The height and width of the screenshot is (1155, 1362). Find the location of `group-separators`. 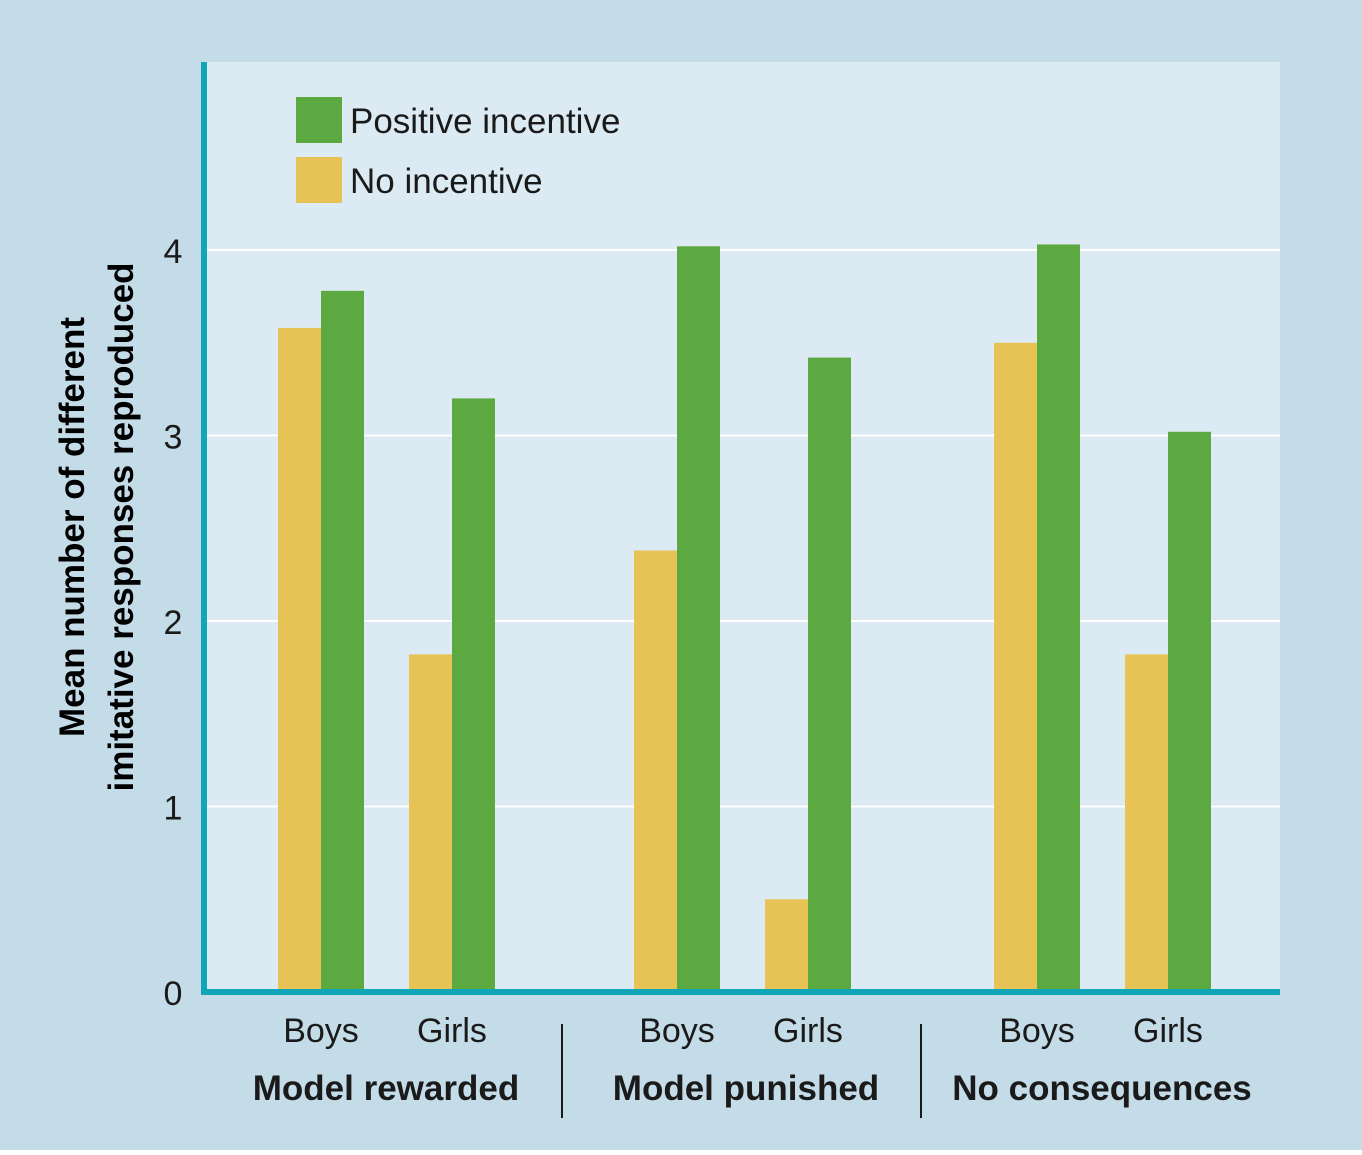

group-separators is located at coordinates (741, 1071).